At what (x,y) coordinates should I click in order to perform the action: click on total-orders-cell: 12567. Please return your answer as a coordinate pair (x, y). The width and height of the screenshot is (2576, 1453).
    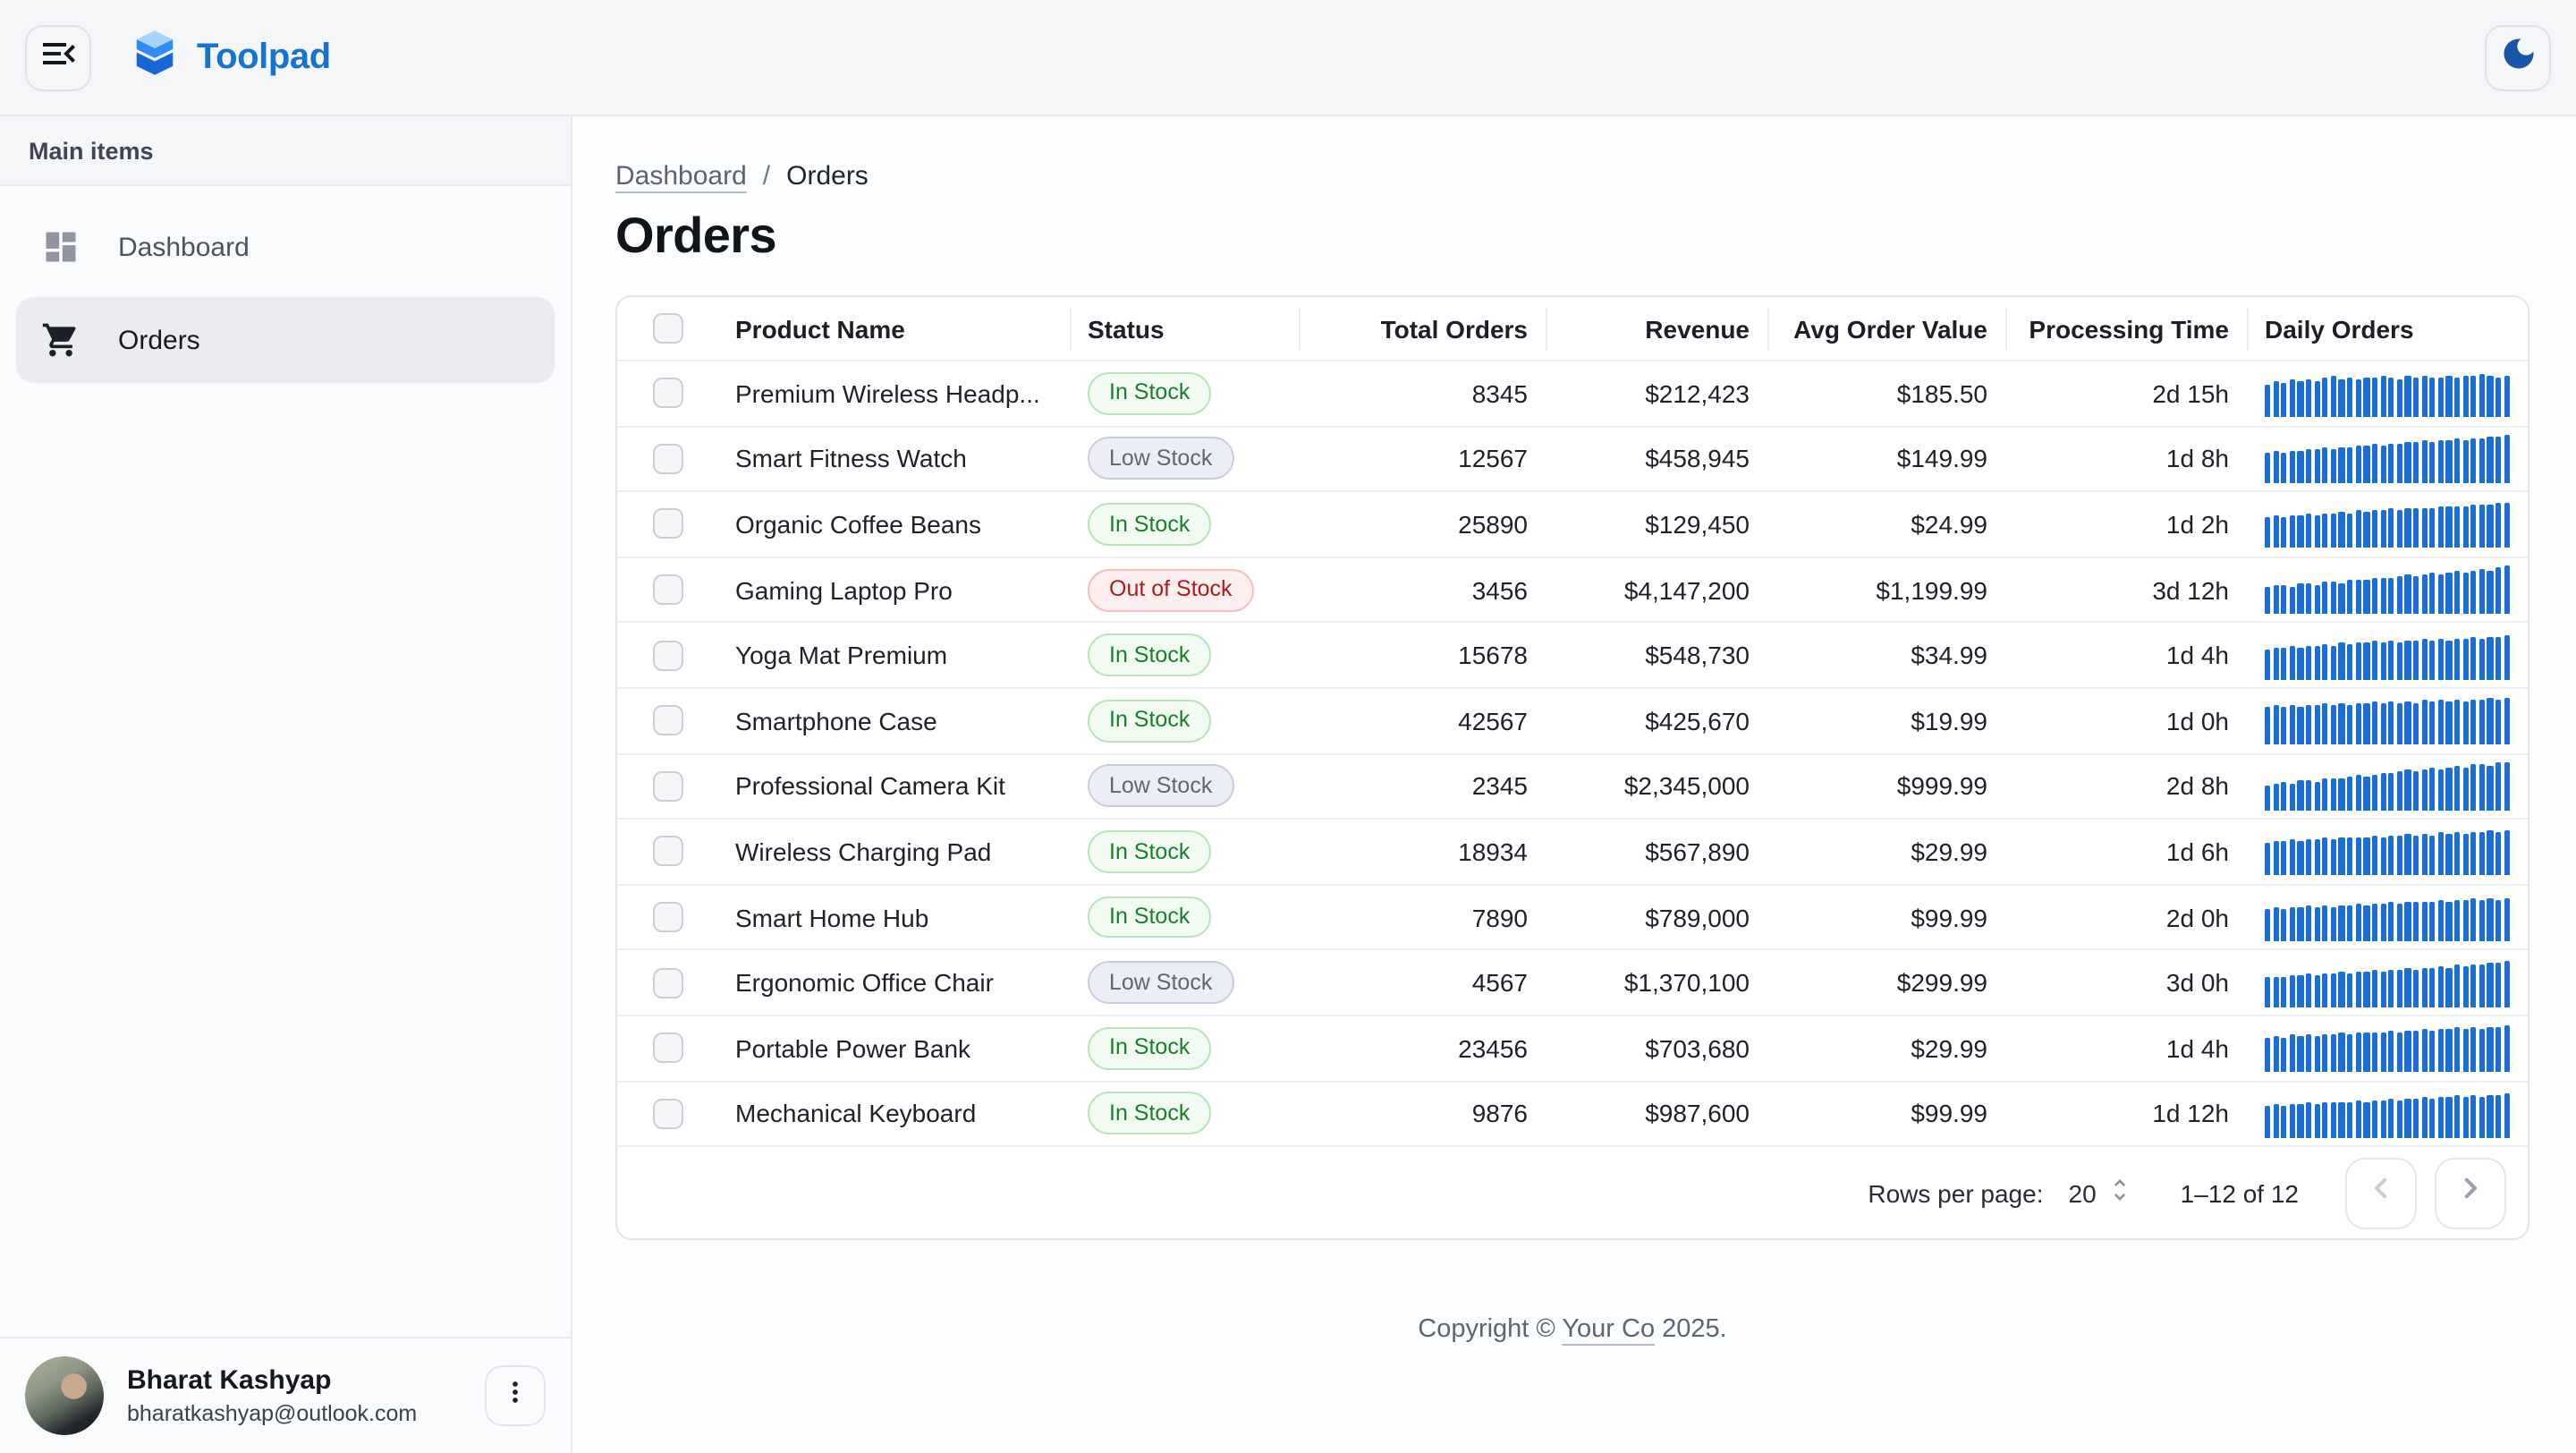
    Looking at the image, I should click on (1493, 458).